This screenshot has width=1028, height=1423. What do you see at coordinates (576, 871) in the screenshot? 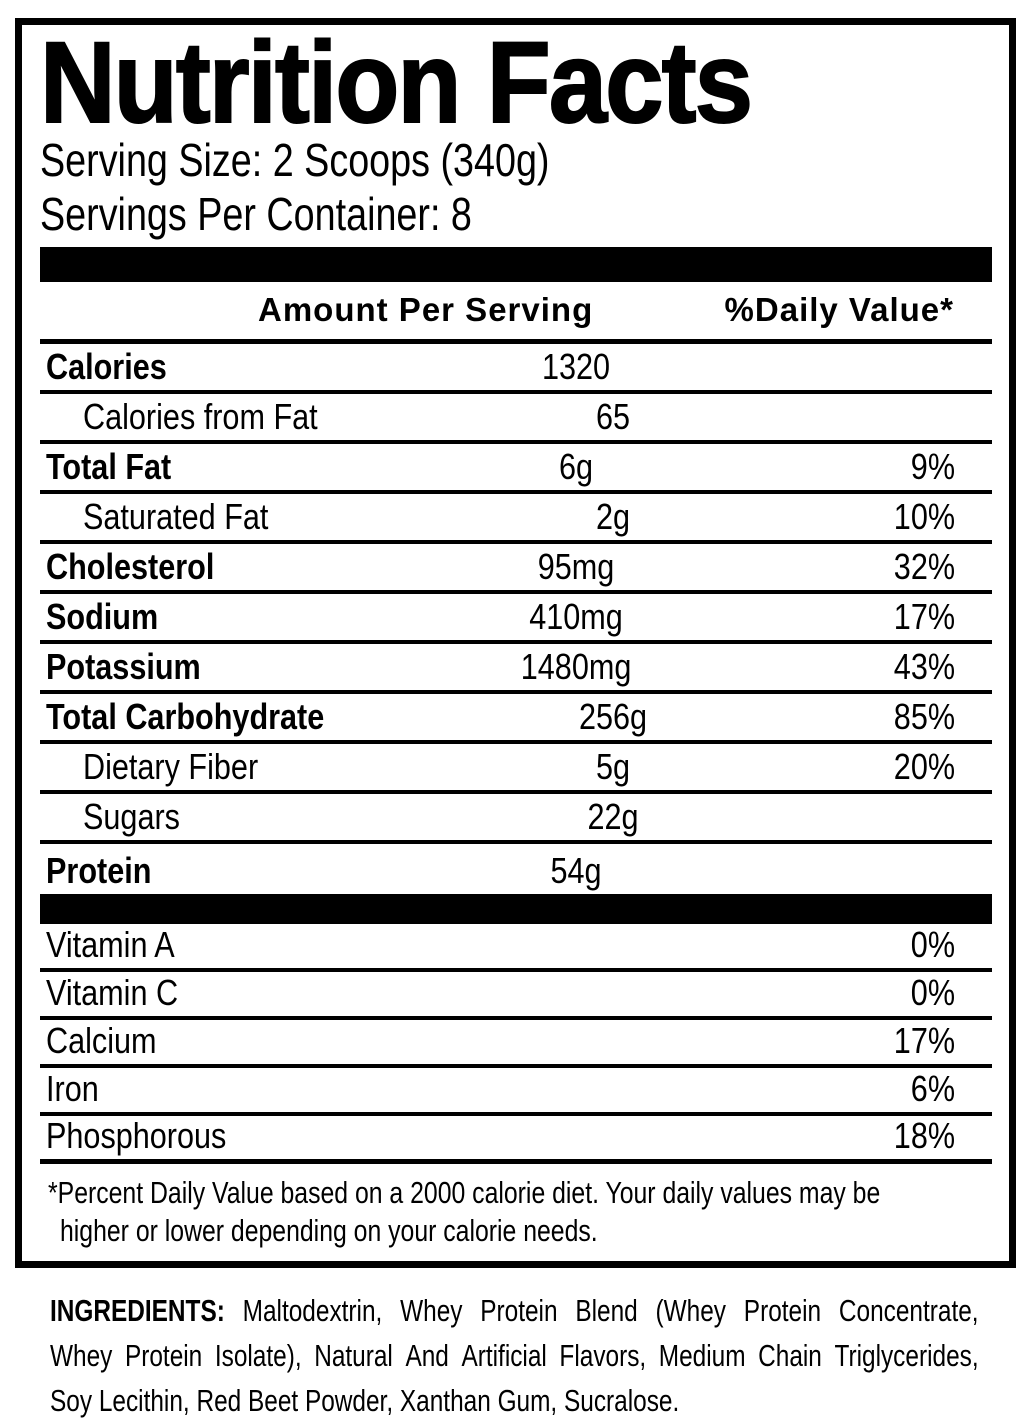
I see `nutrient-amount: 54g` at bounding box center [576, 871].